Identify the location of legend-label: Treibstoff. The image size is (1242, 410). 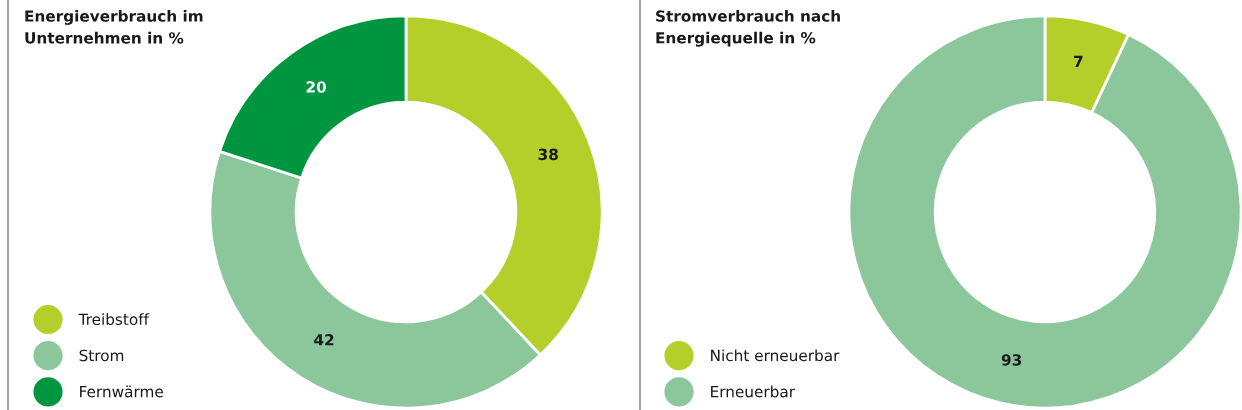
(114, 319).